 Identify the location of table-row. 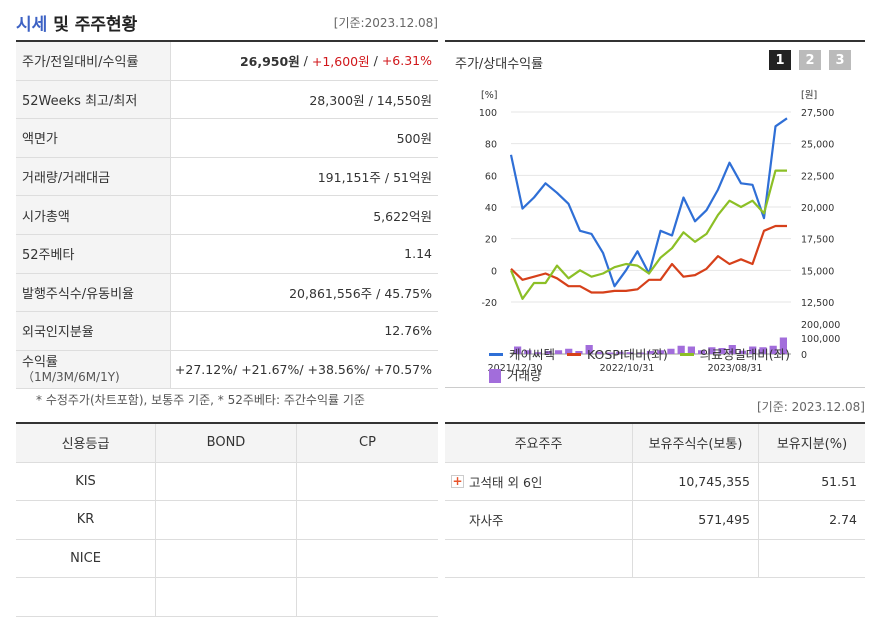
(227, 597).